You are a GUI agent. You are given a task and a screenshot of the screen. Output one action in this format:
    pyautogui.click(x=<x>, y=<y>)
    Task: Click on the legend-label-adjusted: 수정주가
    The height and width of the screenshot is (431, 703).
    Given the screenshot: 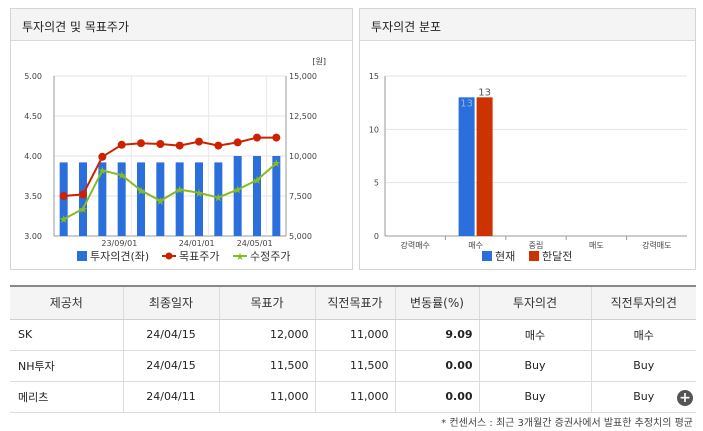 What is the action you would take?
    pyautogui.click(x=270, y=256)
    